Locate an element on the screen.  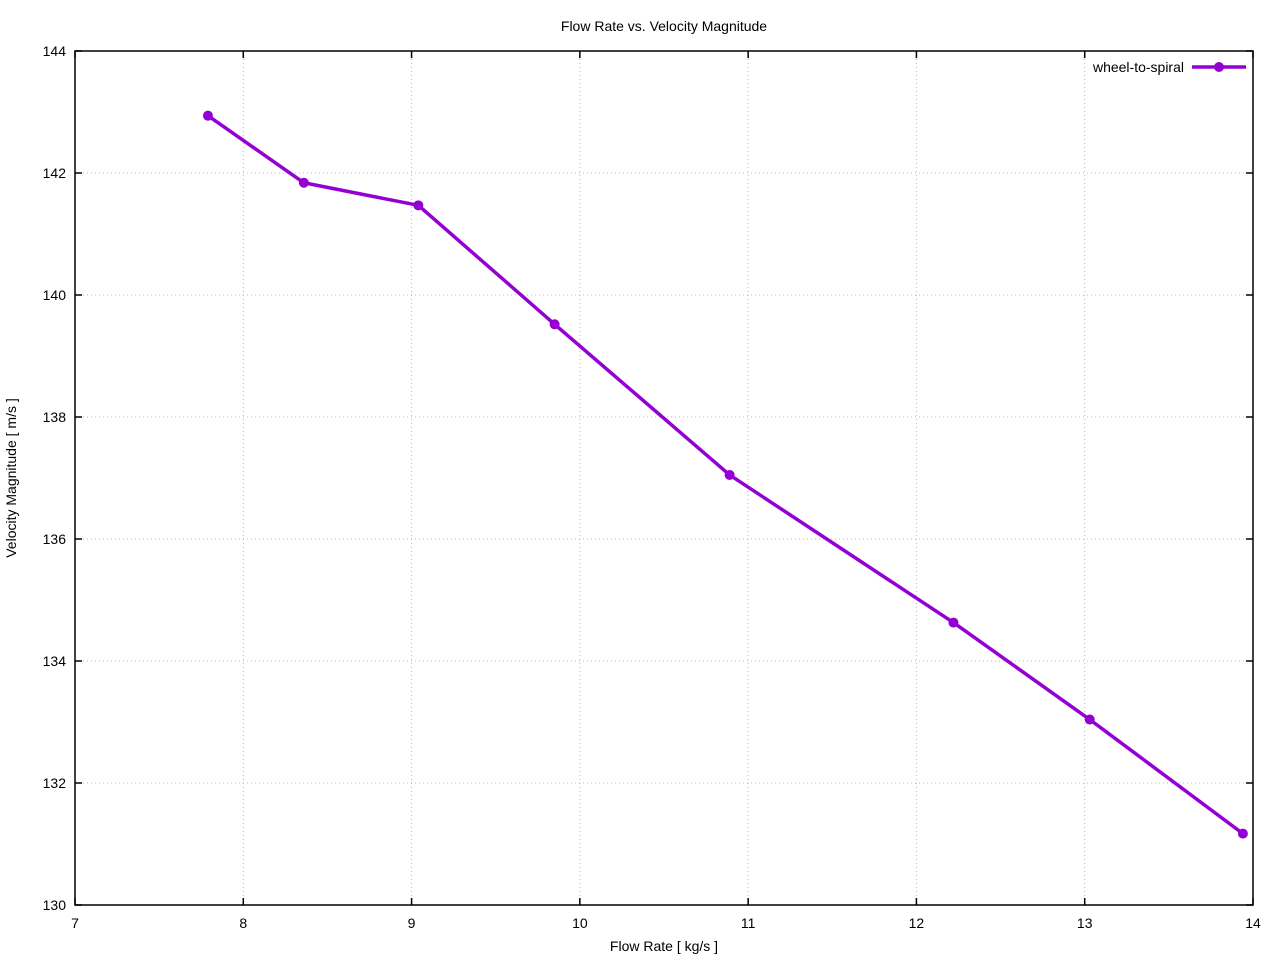
legend: wheel-to-spiral is located at coordinates (1169, 67).